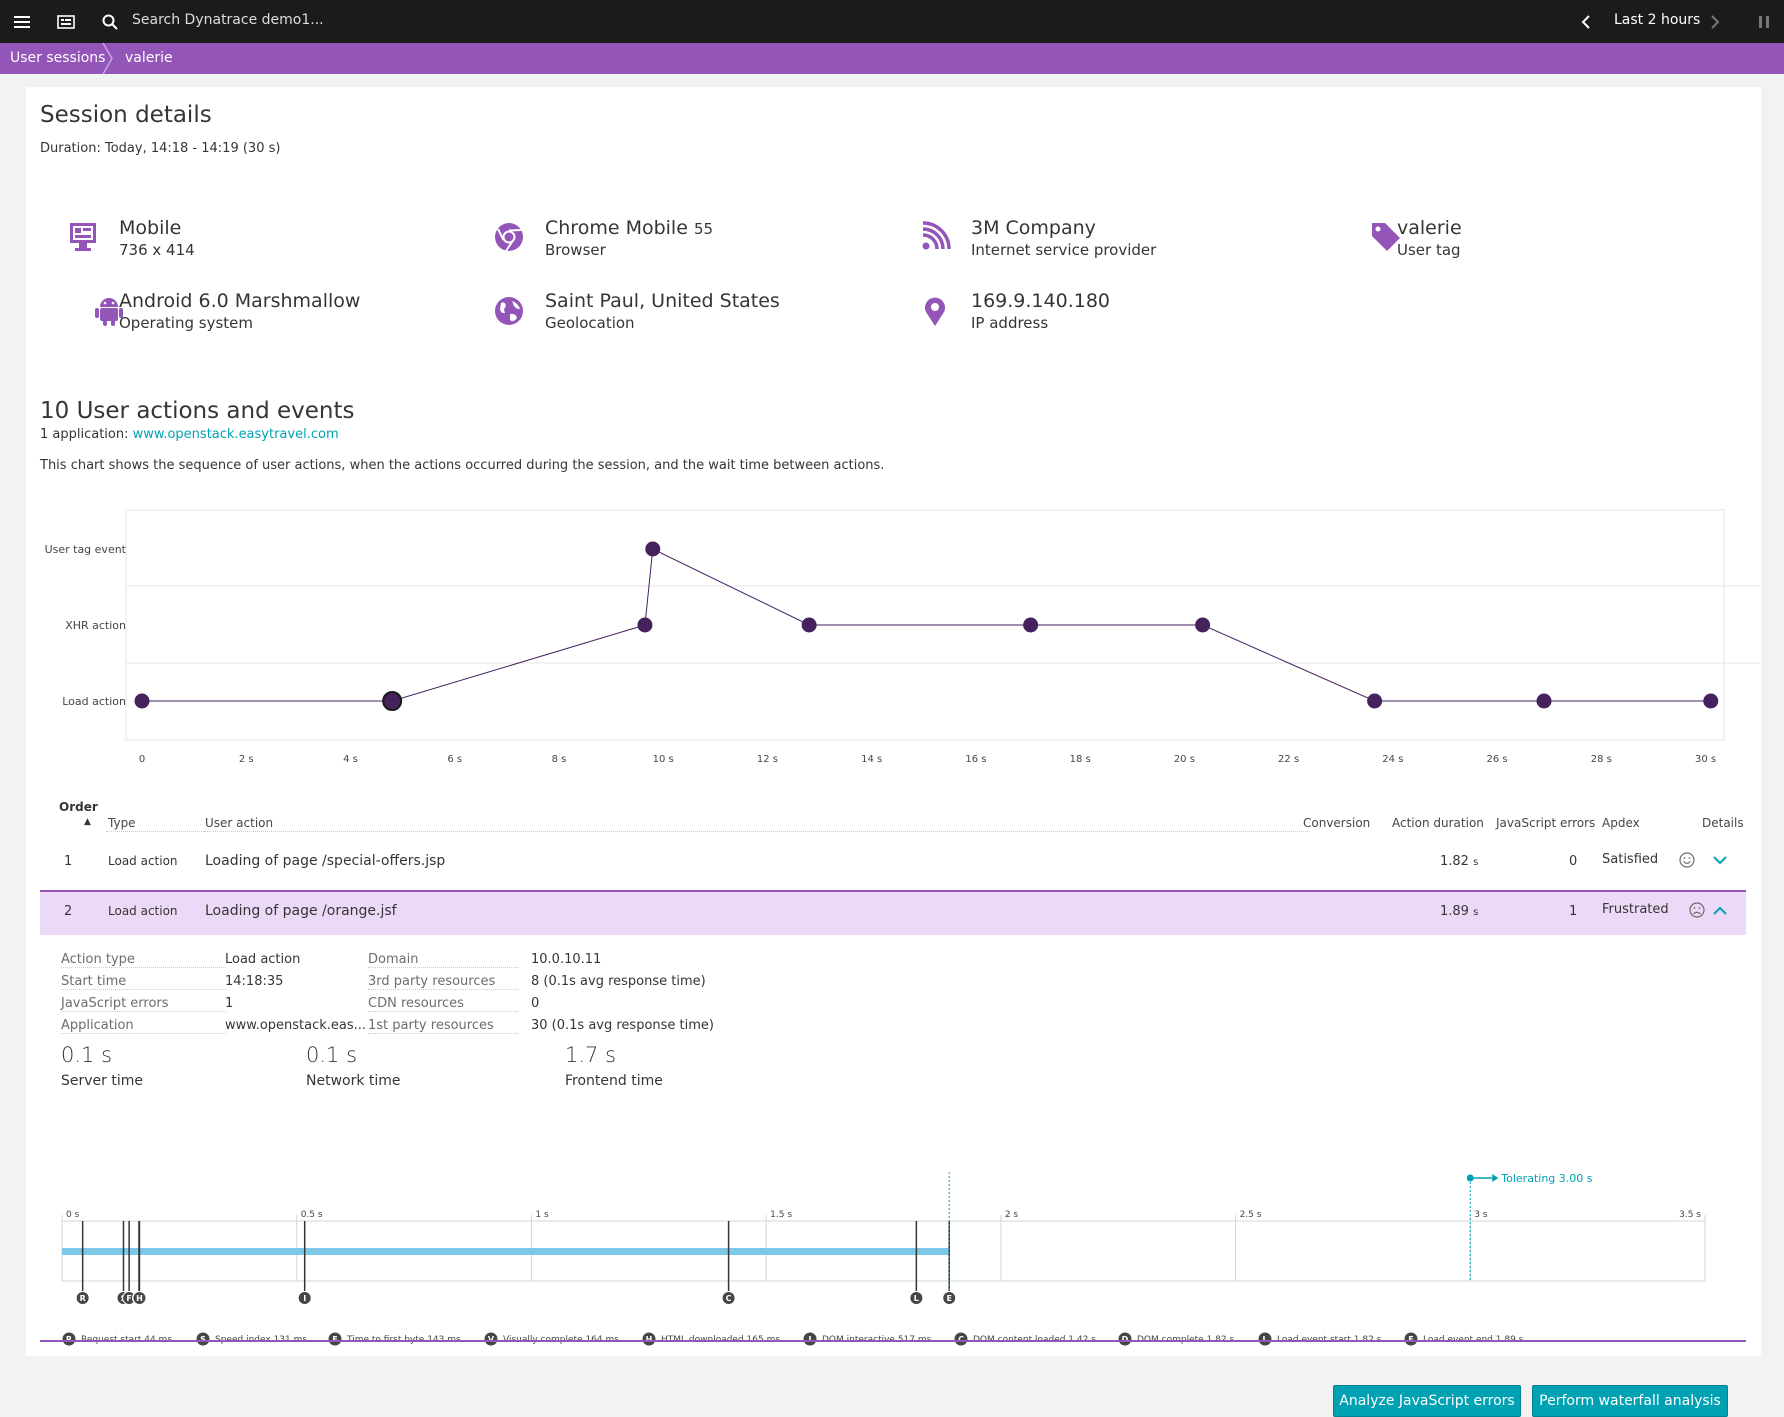 The height and width of the screenshot is (1417, 1784). What do you see at coordinates (87, 822) in the screenshot?
I see `sort-ascending-icon: ▲` at bounding box center [87, 822].